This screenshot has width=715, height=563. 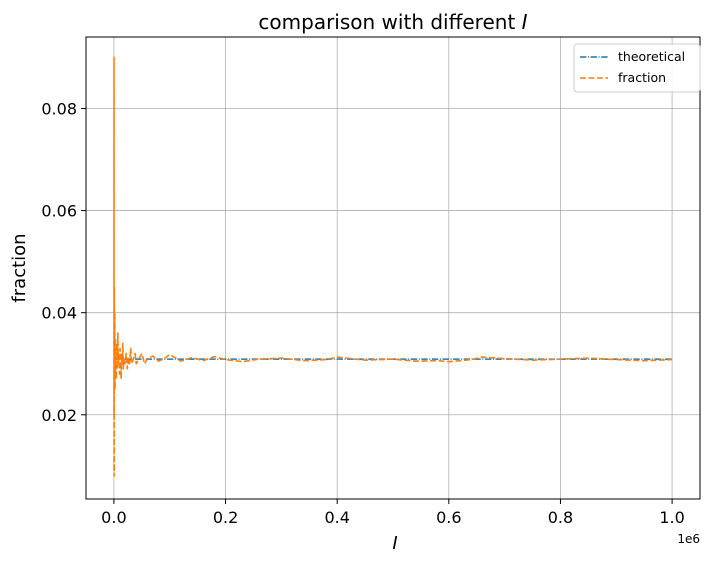 I want to click on x-tick-label: 1.0, so click(x=671, y=517).